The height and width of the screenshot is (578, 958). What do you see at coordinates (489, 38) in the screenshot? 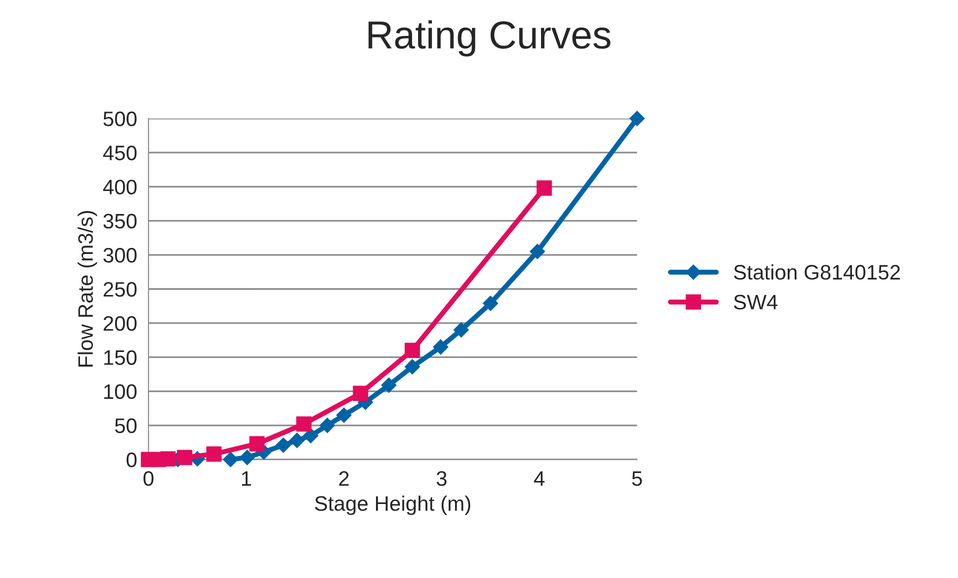
I see `chart-title: Rating Curves` at bounding box center [489, 38].